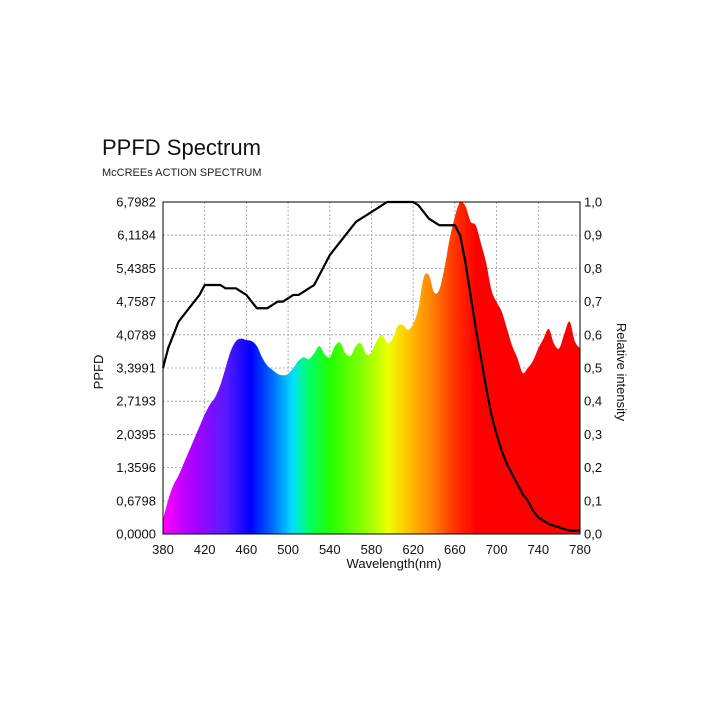 The width and height of the screenshot is (720, 720). Describe the element at coordinates (580, 549) in the screenshot. I see `x-tick-label: 780` at that location.